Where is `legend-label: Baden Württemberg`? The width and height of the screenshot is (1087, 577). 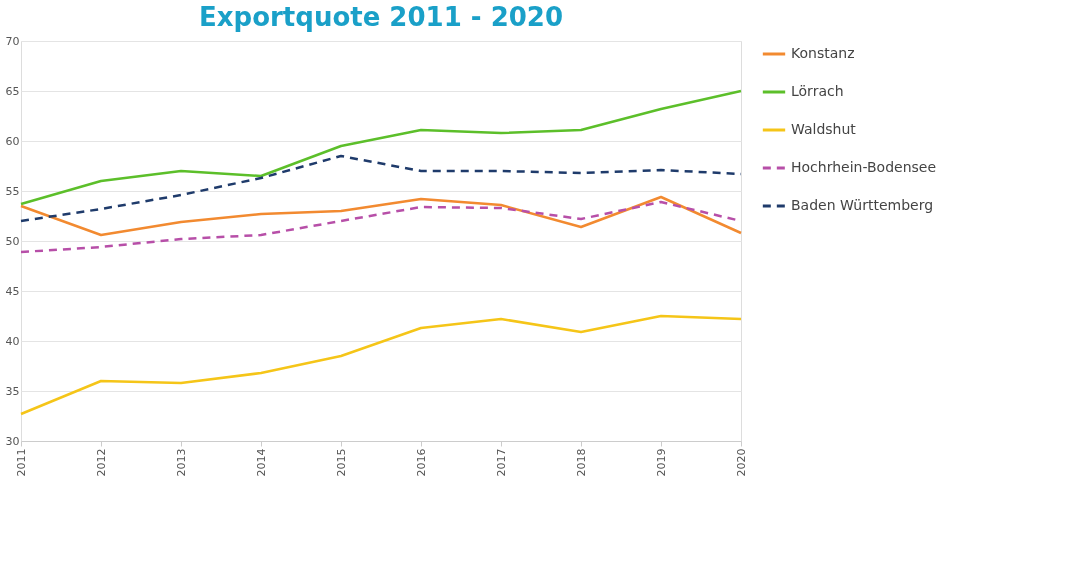
legend-label: Baden Württemberg is located at coordinates (862, 205).